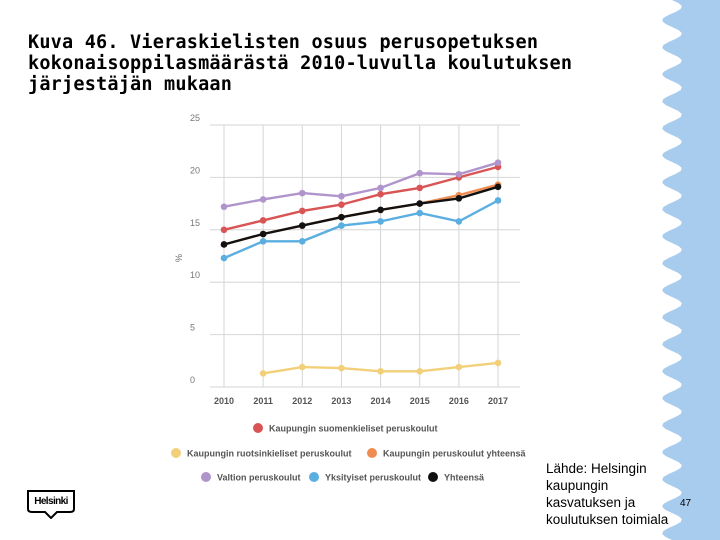 This screenshot has height=540, width=720. What do you see at coordinates (195, 118) in the screenshot?
I see `y-tick-label: 25` at bounding box center [195, 118].